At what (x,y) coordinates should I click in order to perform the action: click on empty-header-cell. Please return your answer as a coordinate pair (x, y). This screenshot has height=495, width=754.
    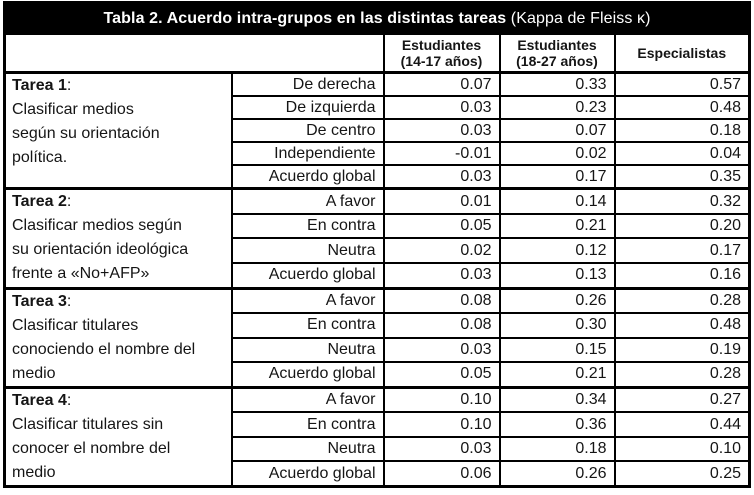
    Looking at the image, I should click on (194, 53).